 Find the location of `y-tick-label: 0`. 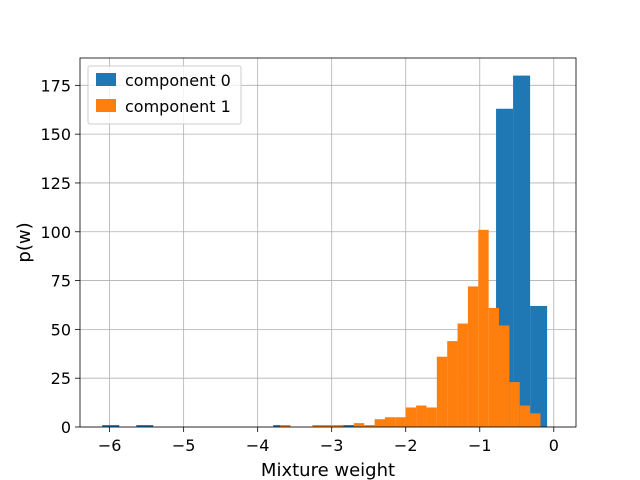

y-tick-label: 0 is located at coordinates (66, 427).